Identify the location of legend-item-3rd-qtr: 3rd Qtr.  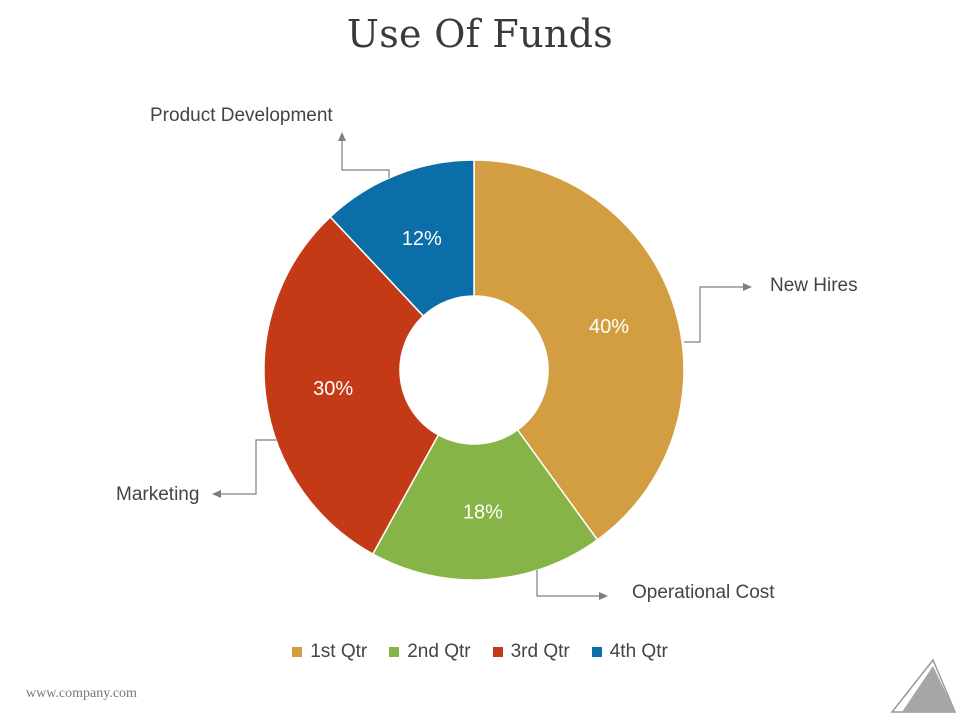
(531, 652).